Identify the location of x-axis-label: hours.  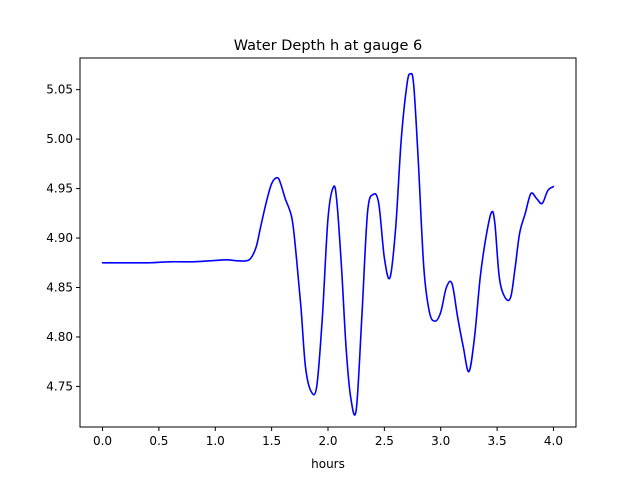
(328, 464).